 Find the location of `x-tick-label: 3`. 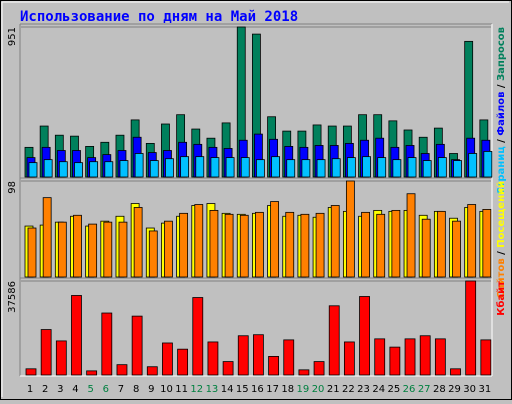

x-tick-label: 3 is located at coordinates (60, 389).